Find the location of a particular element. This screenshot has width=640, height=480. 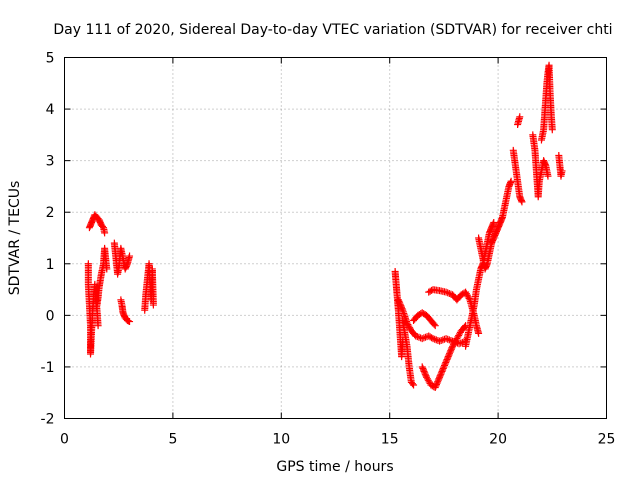

y-tick-label: -1 is located at coordinates (48, 368).